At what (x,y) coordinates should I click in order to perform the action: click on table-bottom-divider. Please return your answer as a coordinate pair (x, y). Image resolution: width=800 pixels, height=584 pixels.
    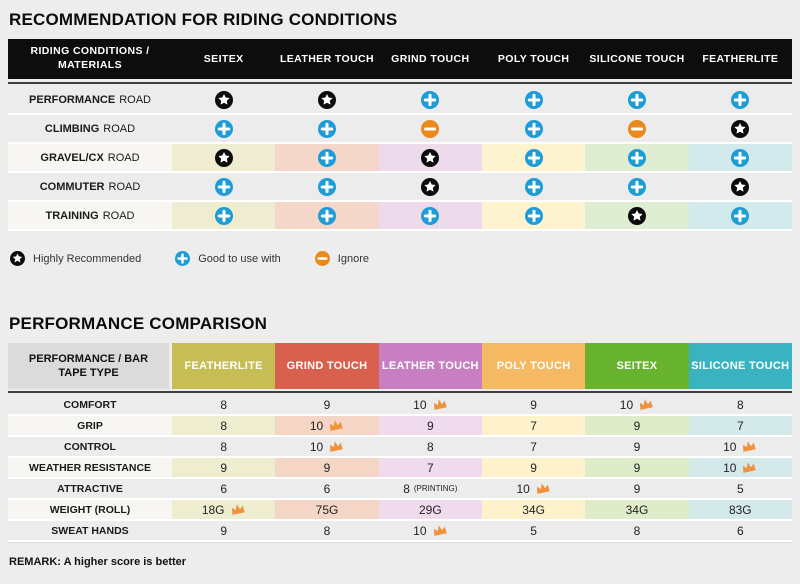
    Looking at the image, I should click on (400, 542).